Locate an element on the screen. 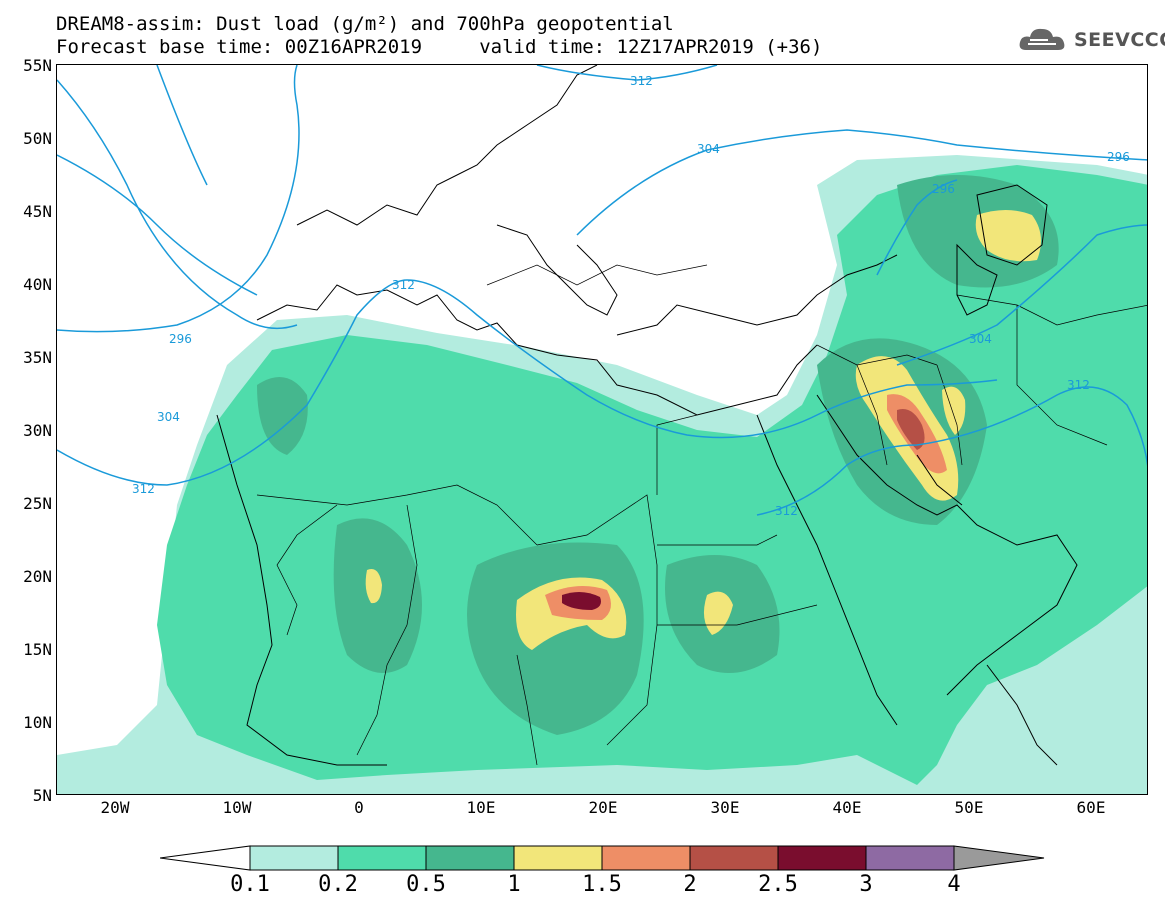 The height and width of the screenshot is (907, 1165). lat-label-55n: 55N is located at coordinates (37, 65).